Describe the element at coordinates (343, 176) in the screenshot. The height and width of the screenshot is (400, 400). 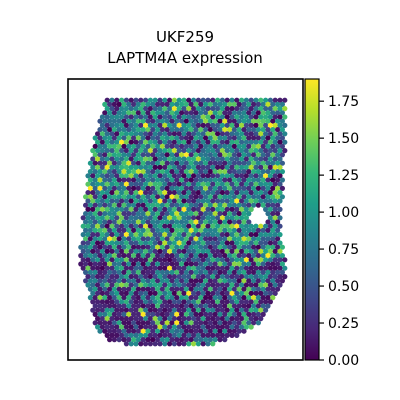
I see `colorbar-tick-label: 1.25` at that location.